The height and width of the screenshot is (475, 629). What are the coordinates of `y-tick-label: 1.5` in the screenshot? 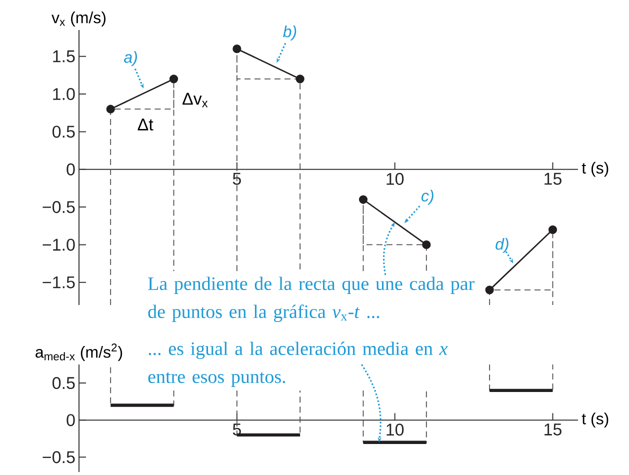 It's located at (64, 56).